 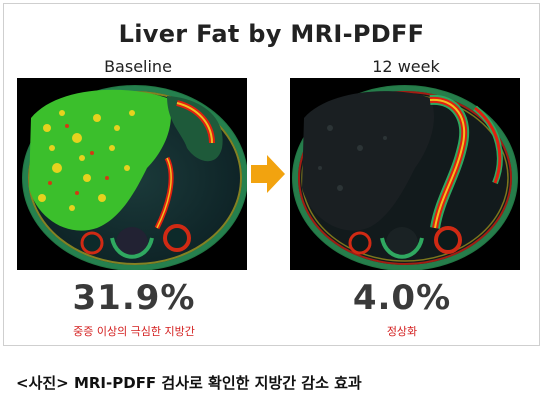 What do you see at coordinates (271, 34) in the screenshot?
I see `figure-title: Liver Fat by MRI-PDFF` at bounding box center [271, 34].